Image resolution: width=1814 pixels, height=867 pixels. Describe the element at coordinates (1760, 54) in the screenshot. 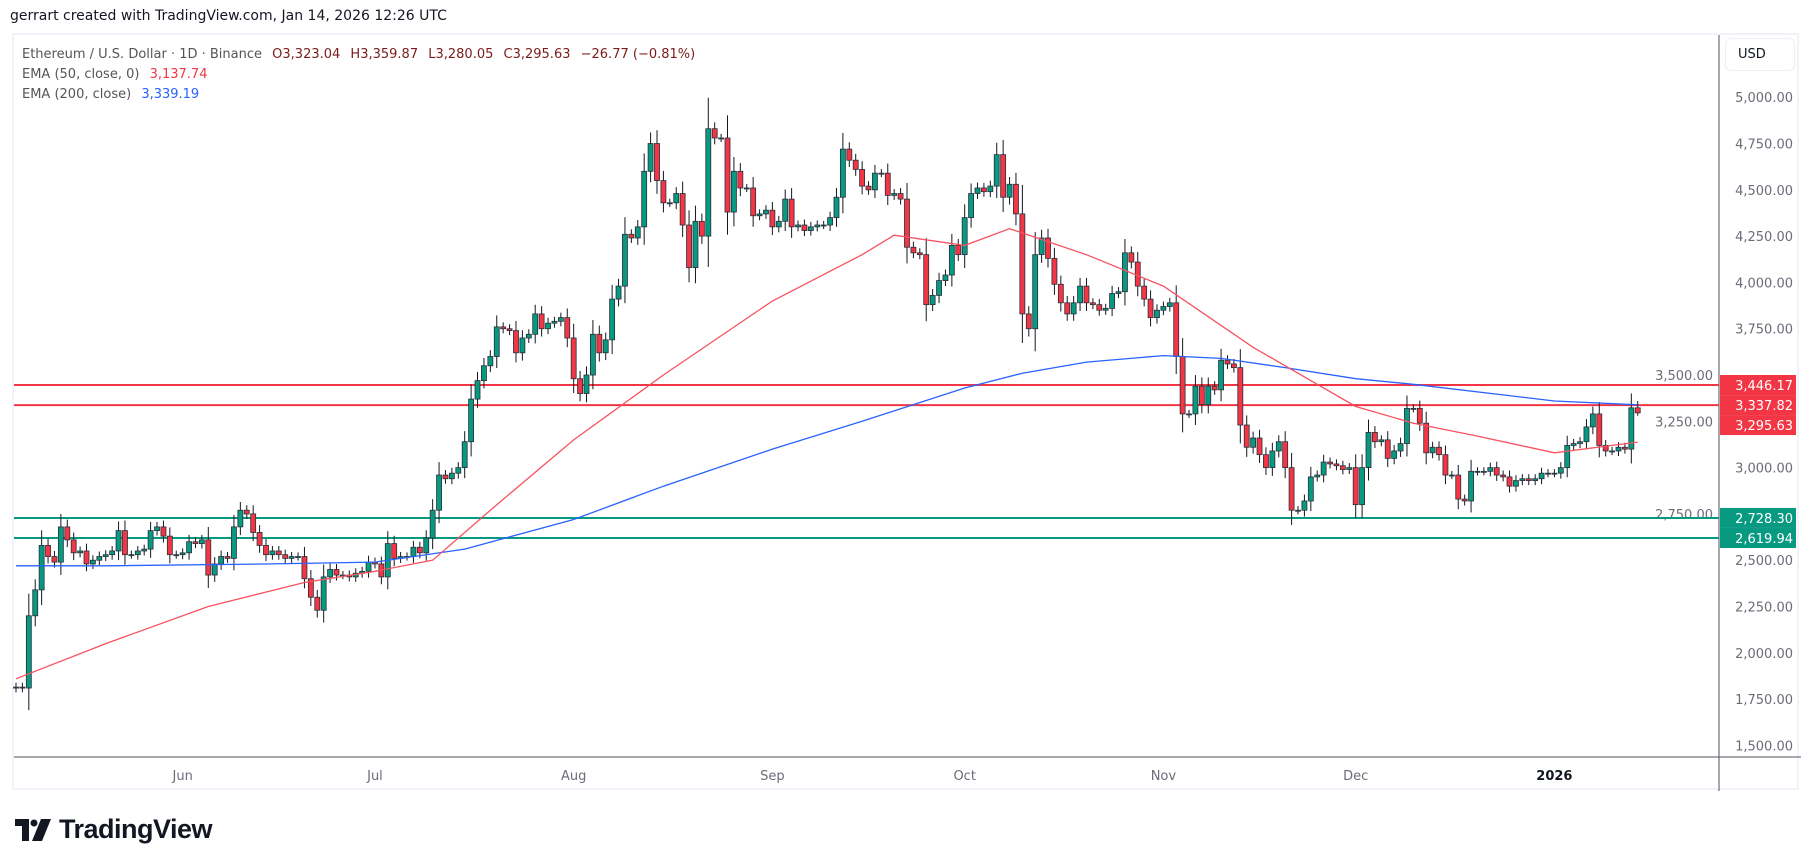

I see `currency-button: USD` at that location.